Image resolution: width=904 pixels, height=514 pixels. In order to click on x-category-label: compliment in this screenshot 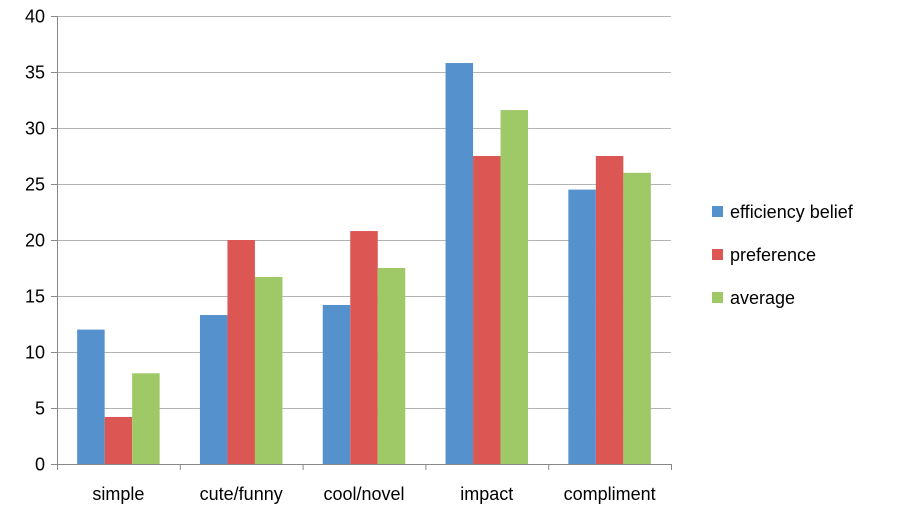, I will do `click(610, 494)`.